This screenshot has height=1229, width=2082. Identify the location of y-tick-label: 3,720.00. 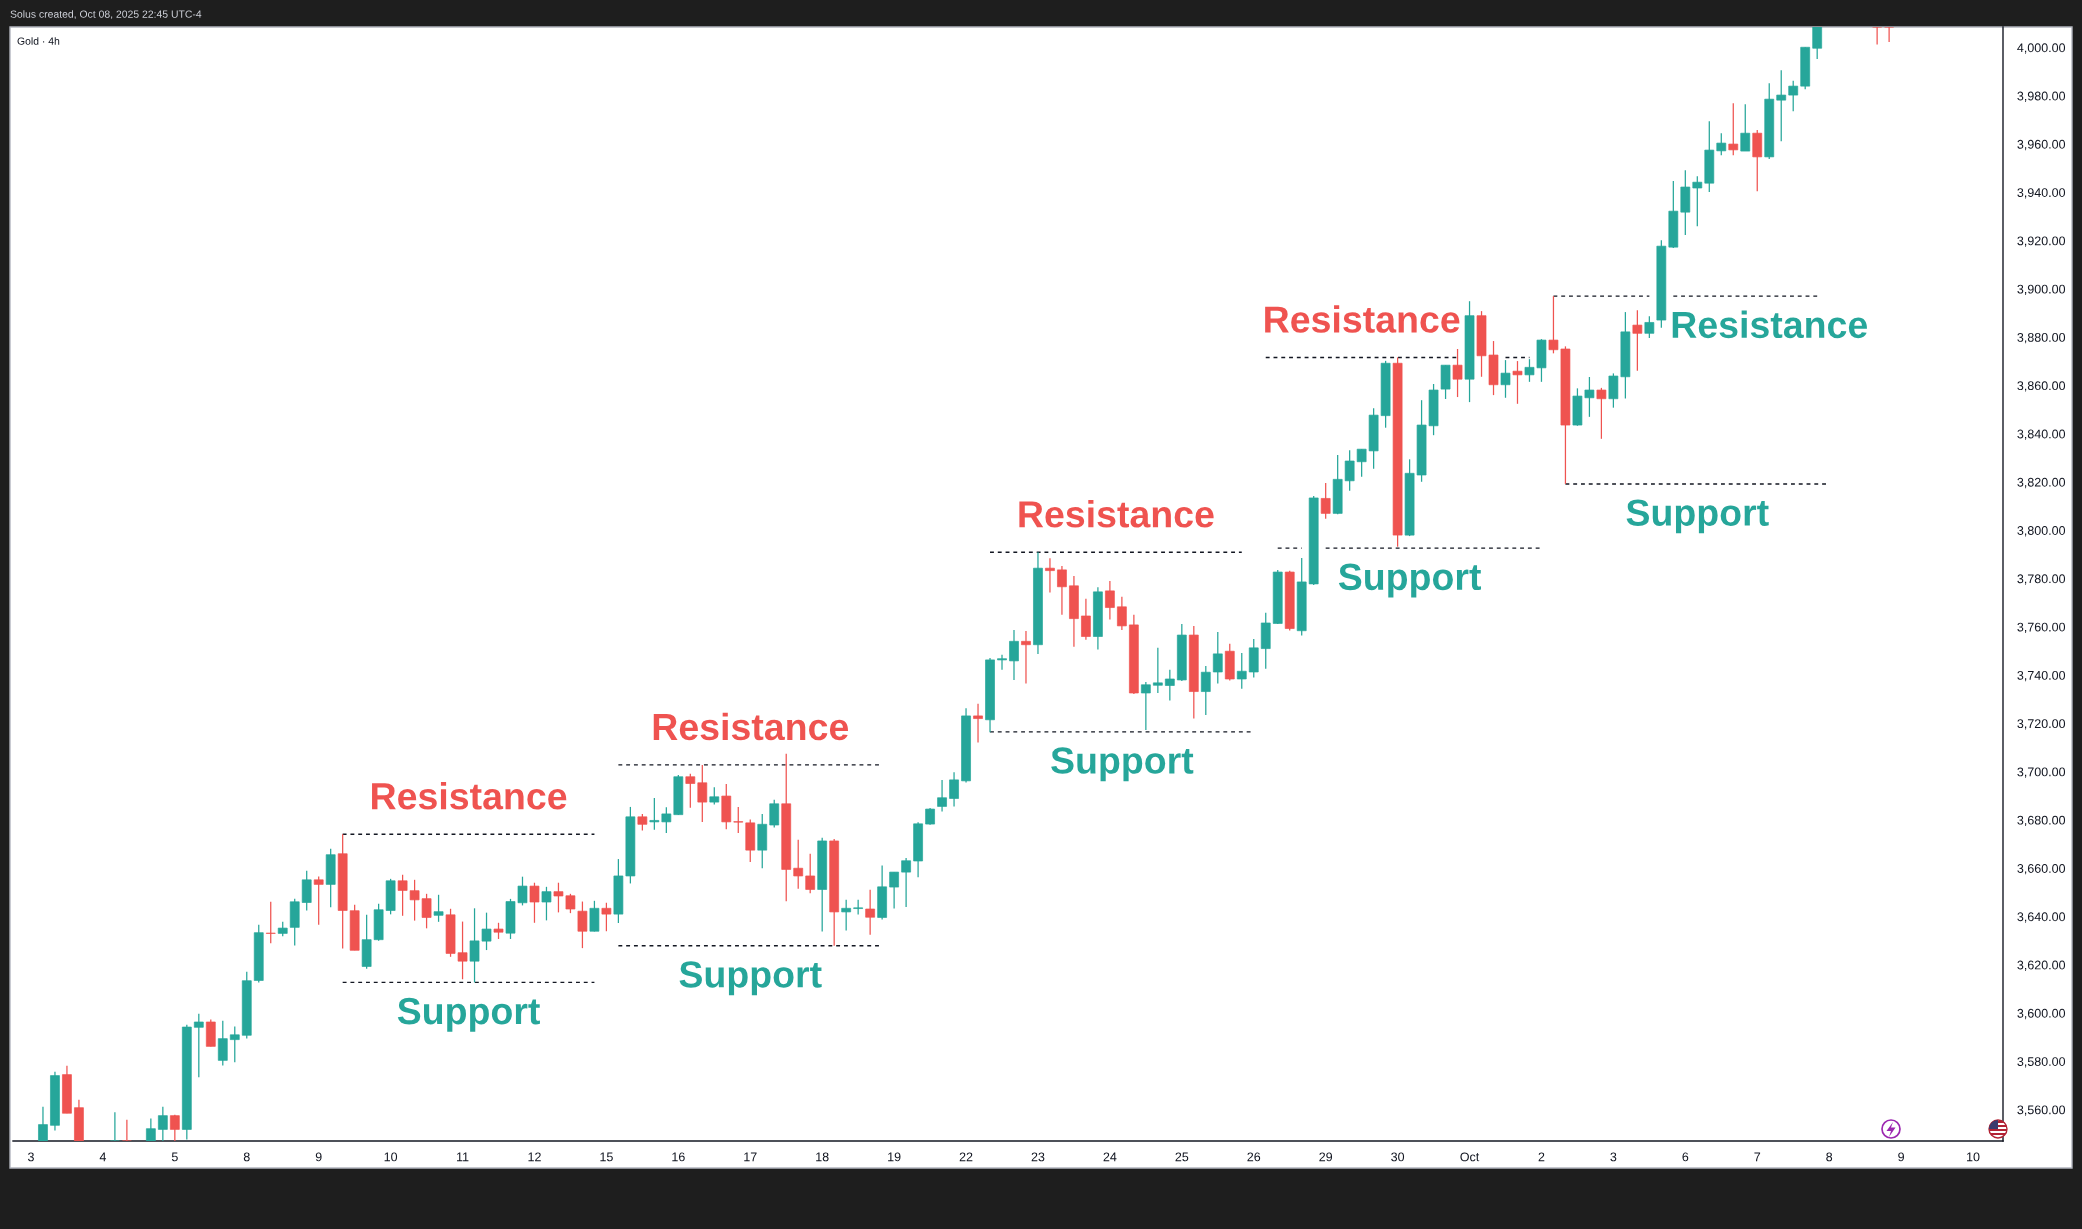
(2041, 724).